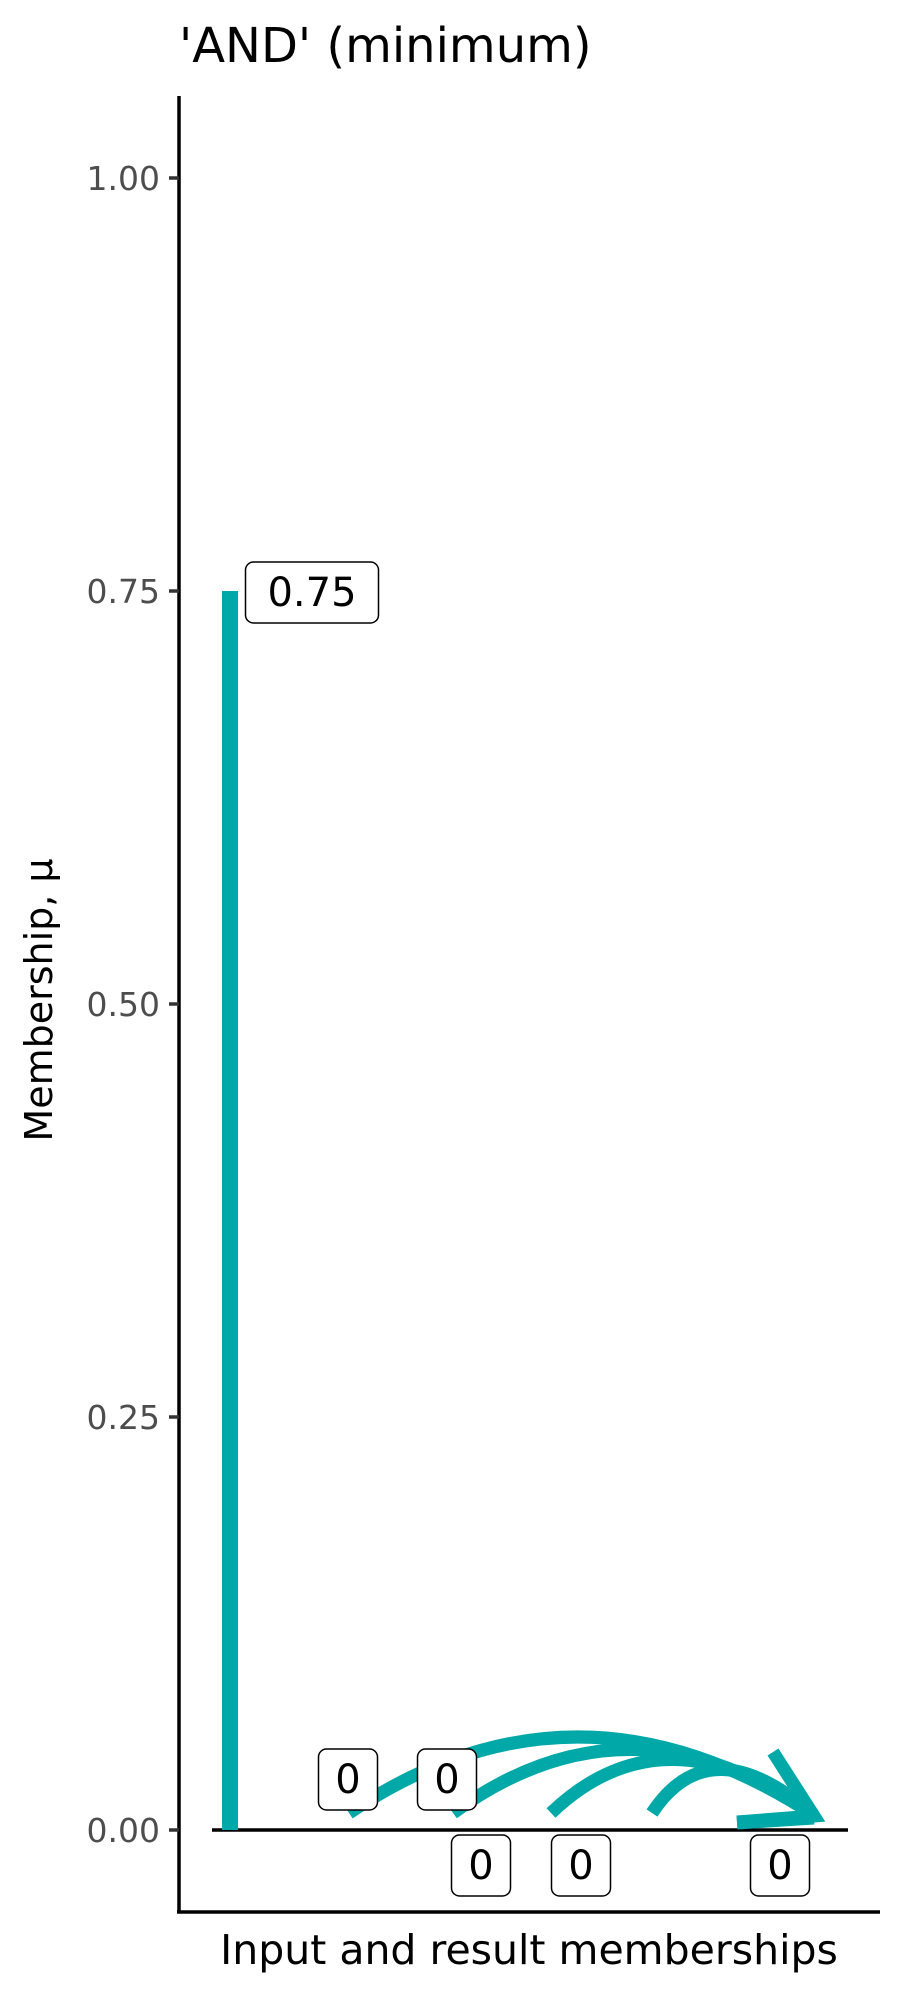 This screenshot has height=2000, width=900. I want to click on y-axis-label: Membership, μ, so click(39, 999).